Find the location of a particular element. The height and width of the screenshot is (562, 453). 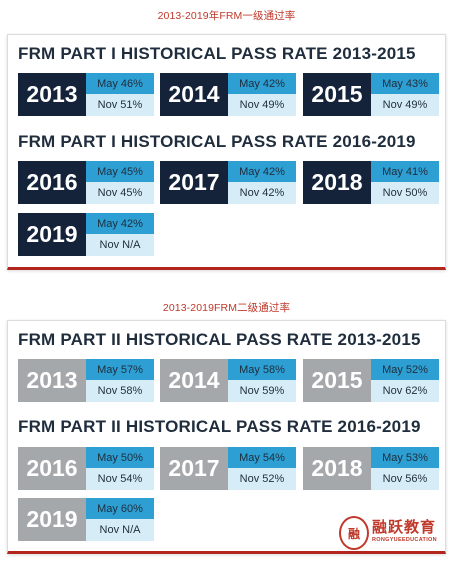

part1-caption: 2013-2019年FRM一级通过率 is located at coordinates (226, 16).